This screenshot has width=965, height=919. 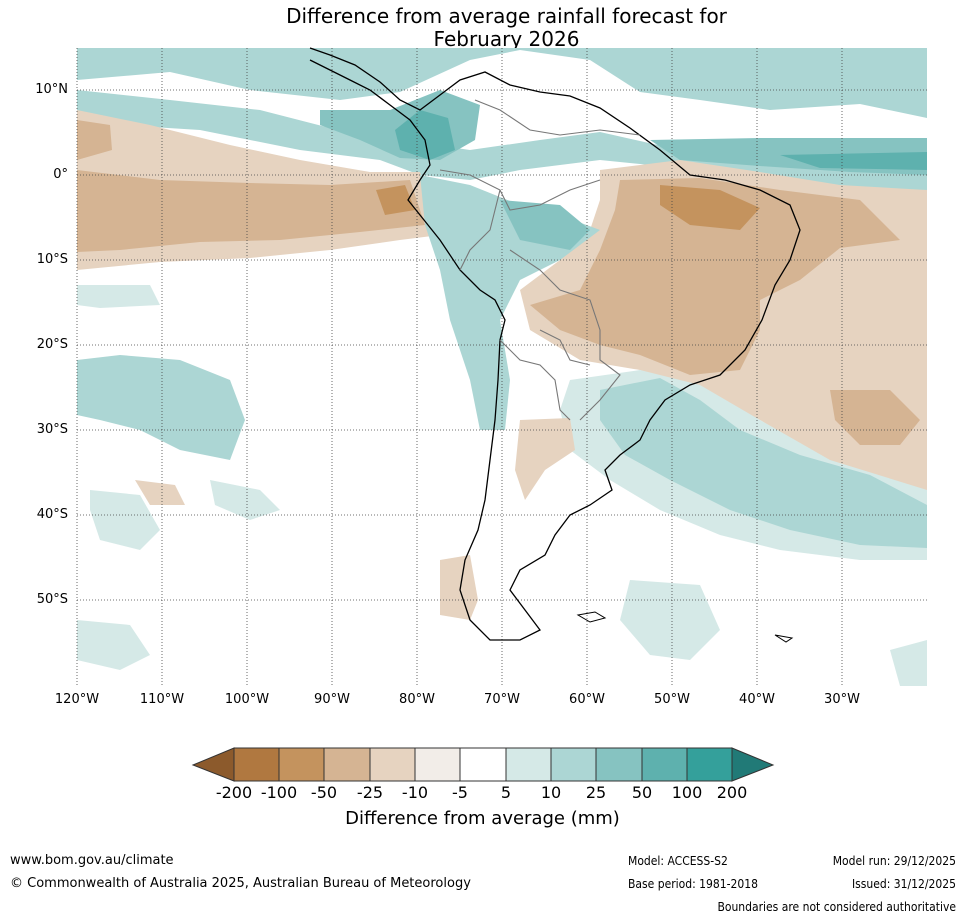 I want to click on map-title-line2: February 2026, so click(x=506, y=39).